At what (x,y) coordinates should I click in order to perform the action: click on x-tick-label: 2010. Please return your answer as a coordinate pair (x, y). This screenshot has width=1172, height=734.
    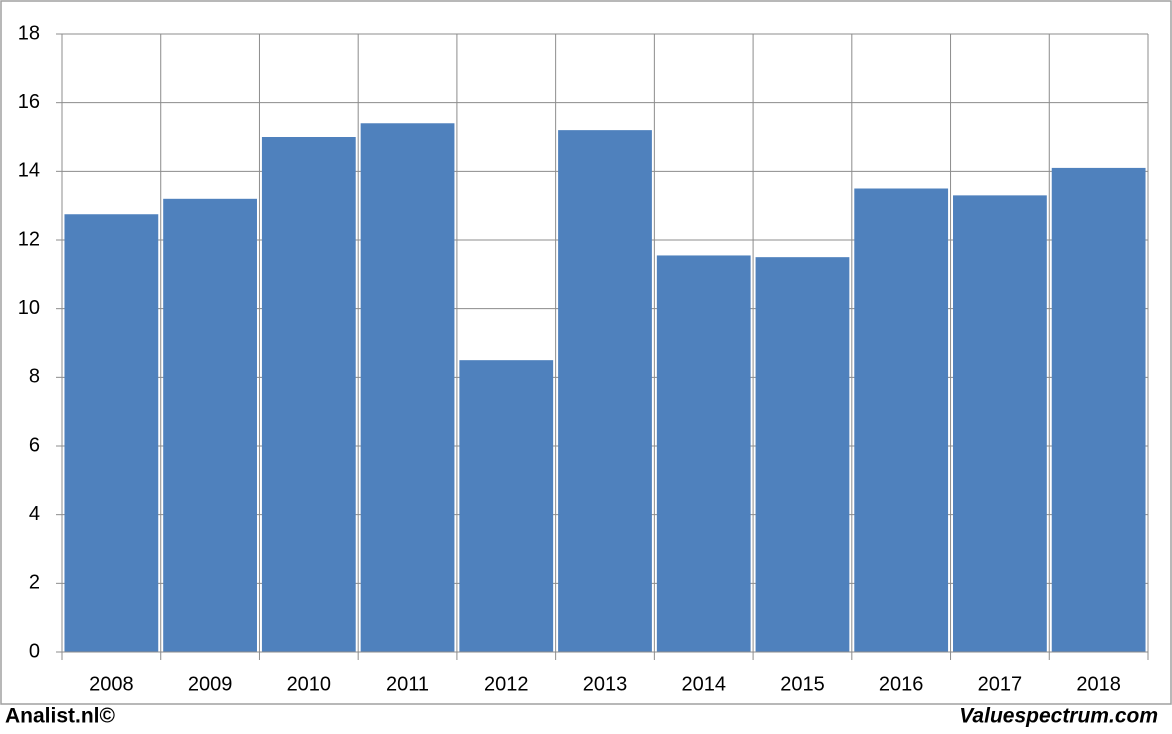
    Looking at the image, I should click on (309, 684).